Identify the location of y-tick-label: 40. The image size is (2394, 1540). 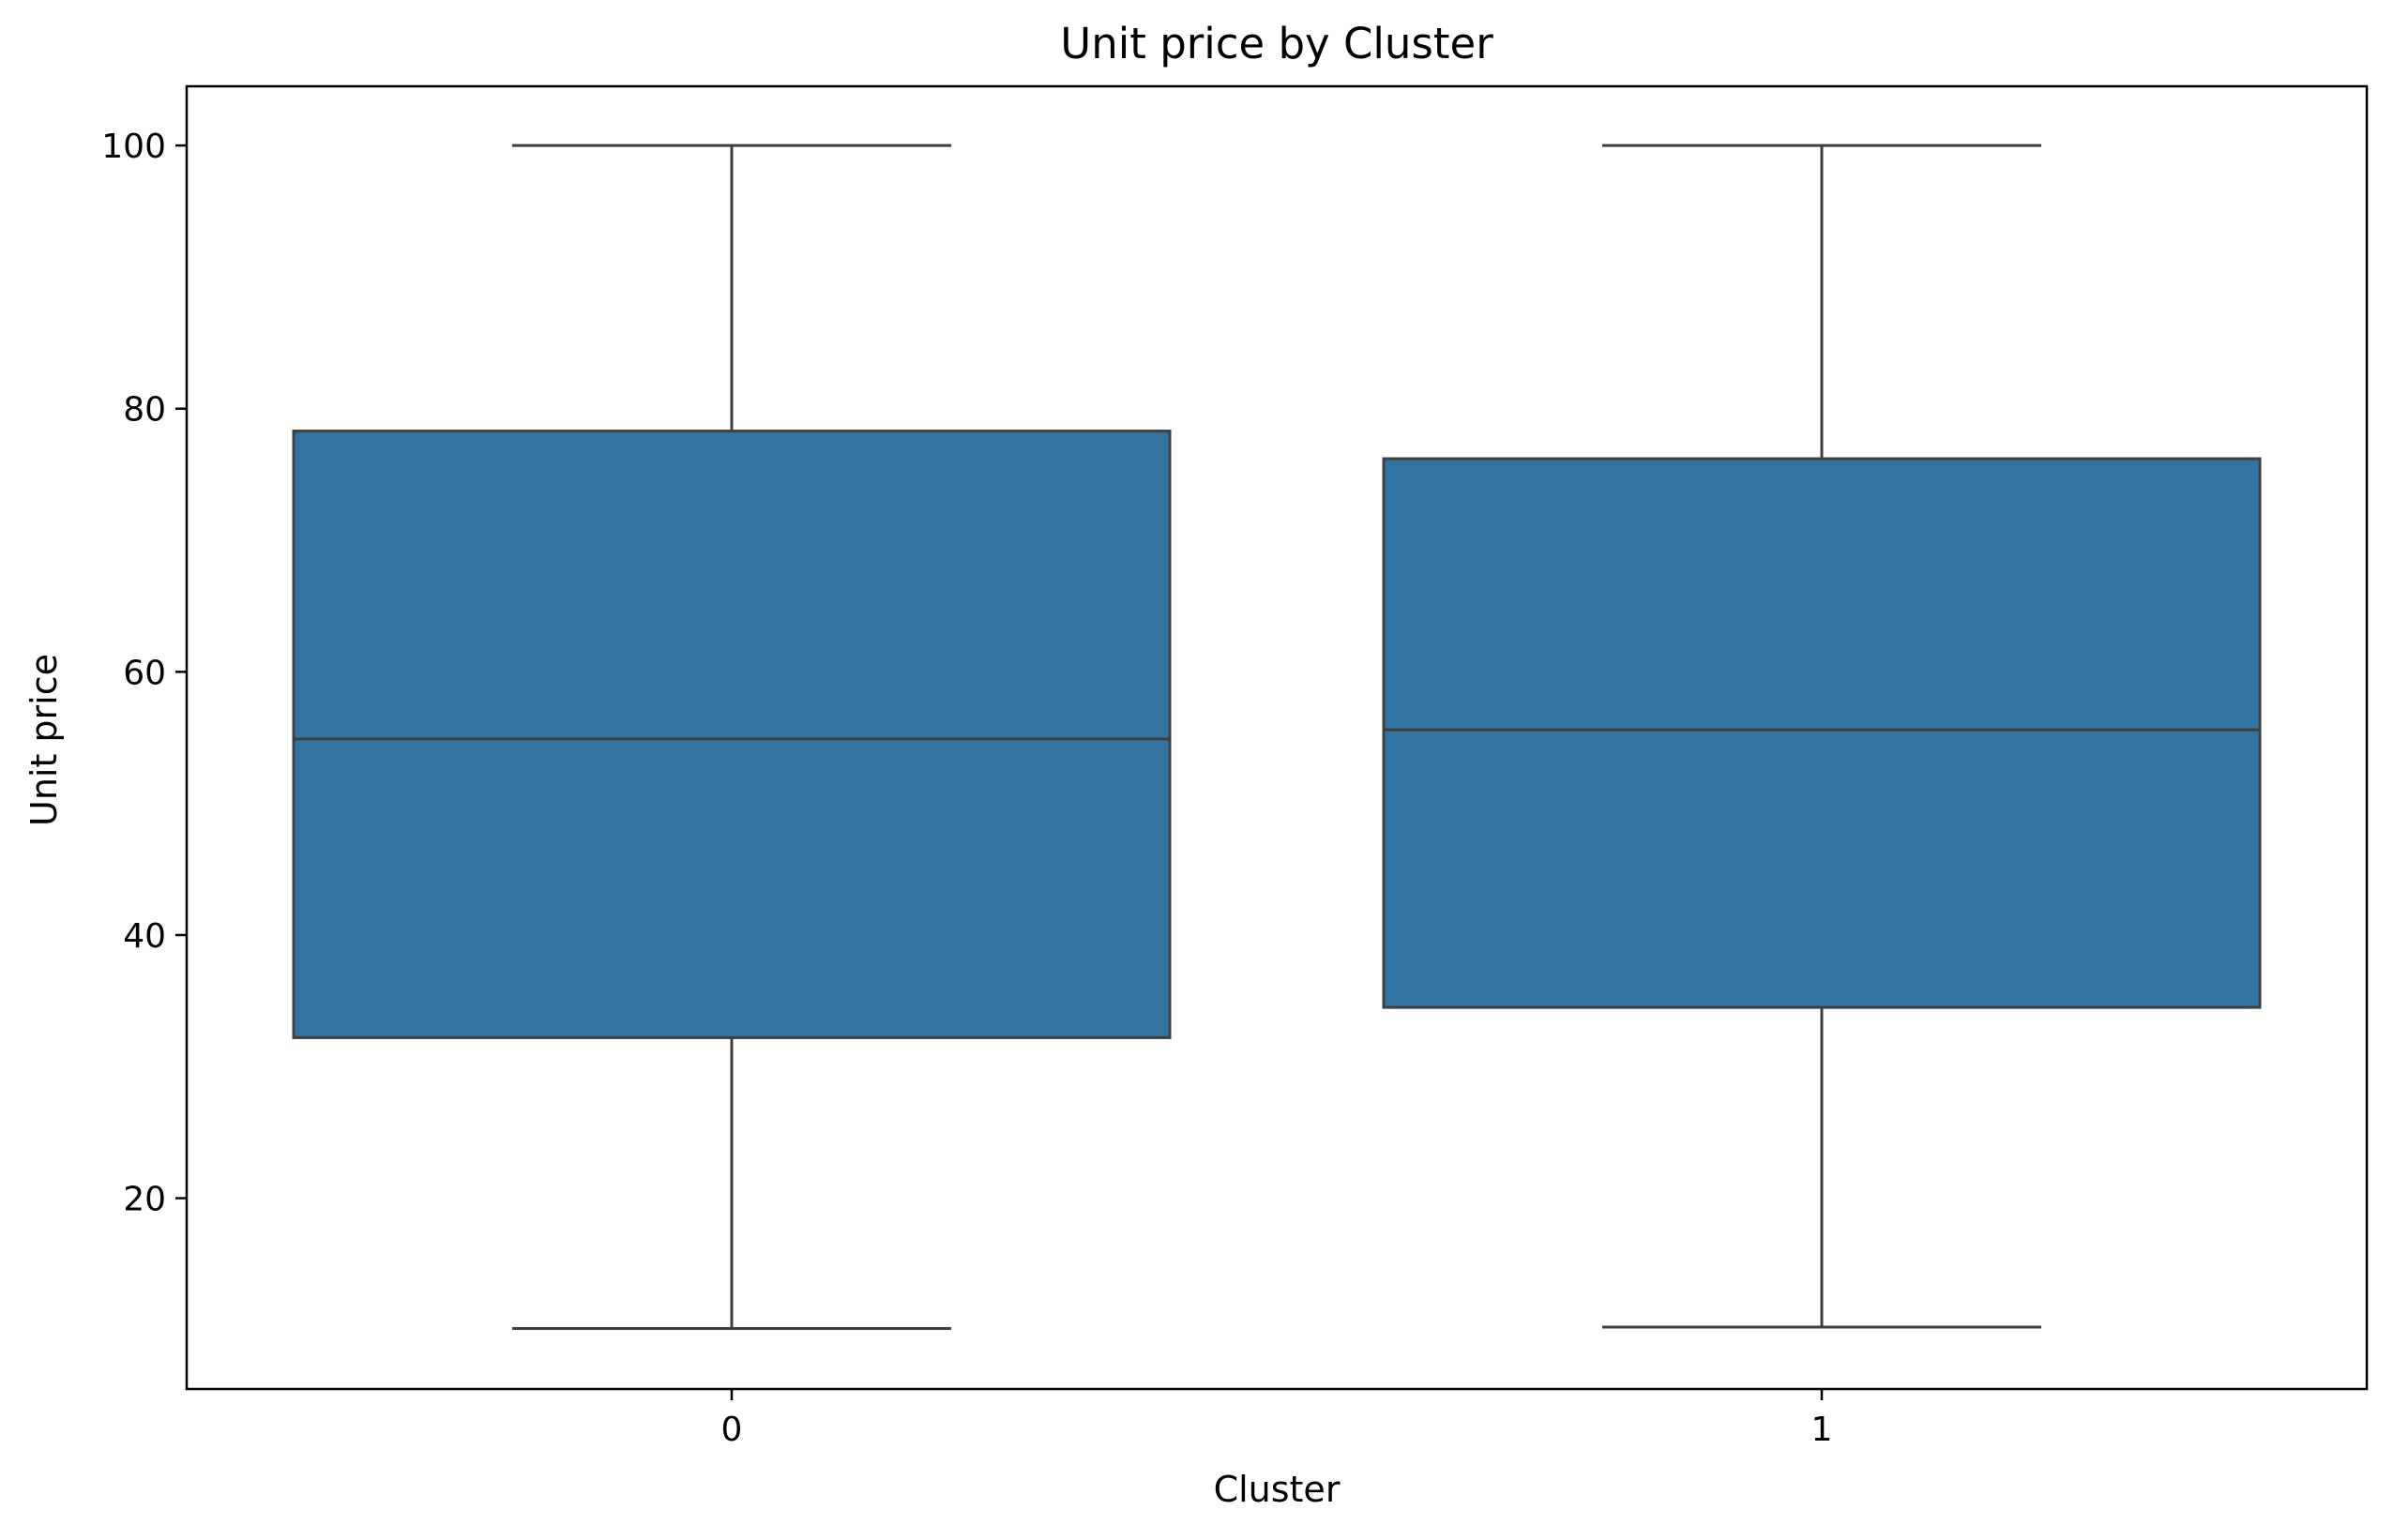
(144, 936).